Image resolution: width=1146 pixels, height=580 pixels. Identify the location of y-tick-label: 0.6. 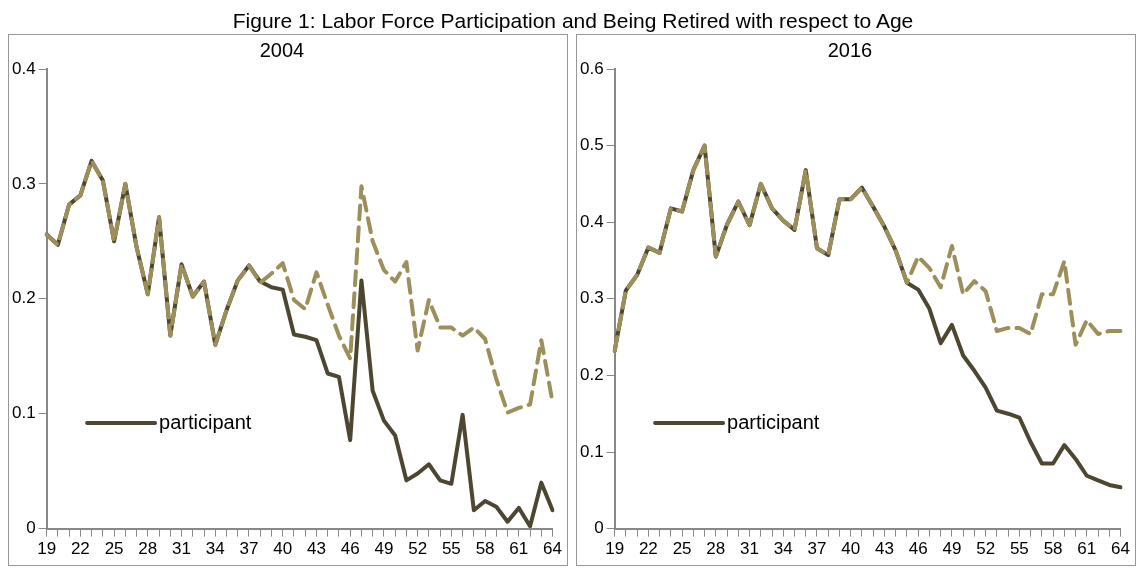
(591, 68).